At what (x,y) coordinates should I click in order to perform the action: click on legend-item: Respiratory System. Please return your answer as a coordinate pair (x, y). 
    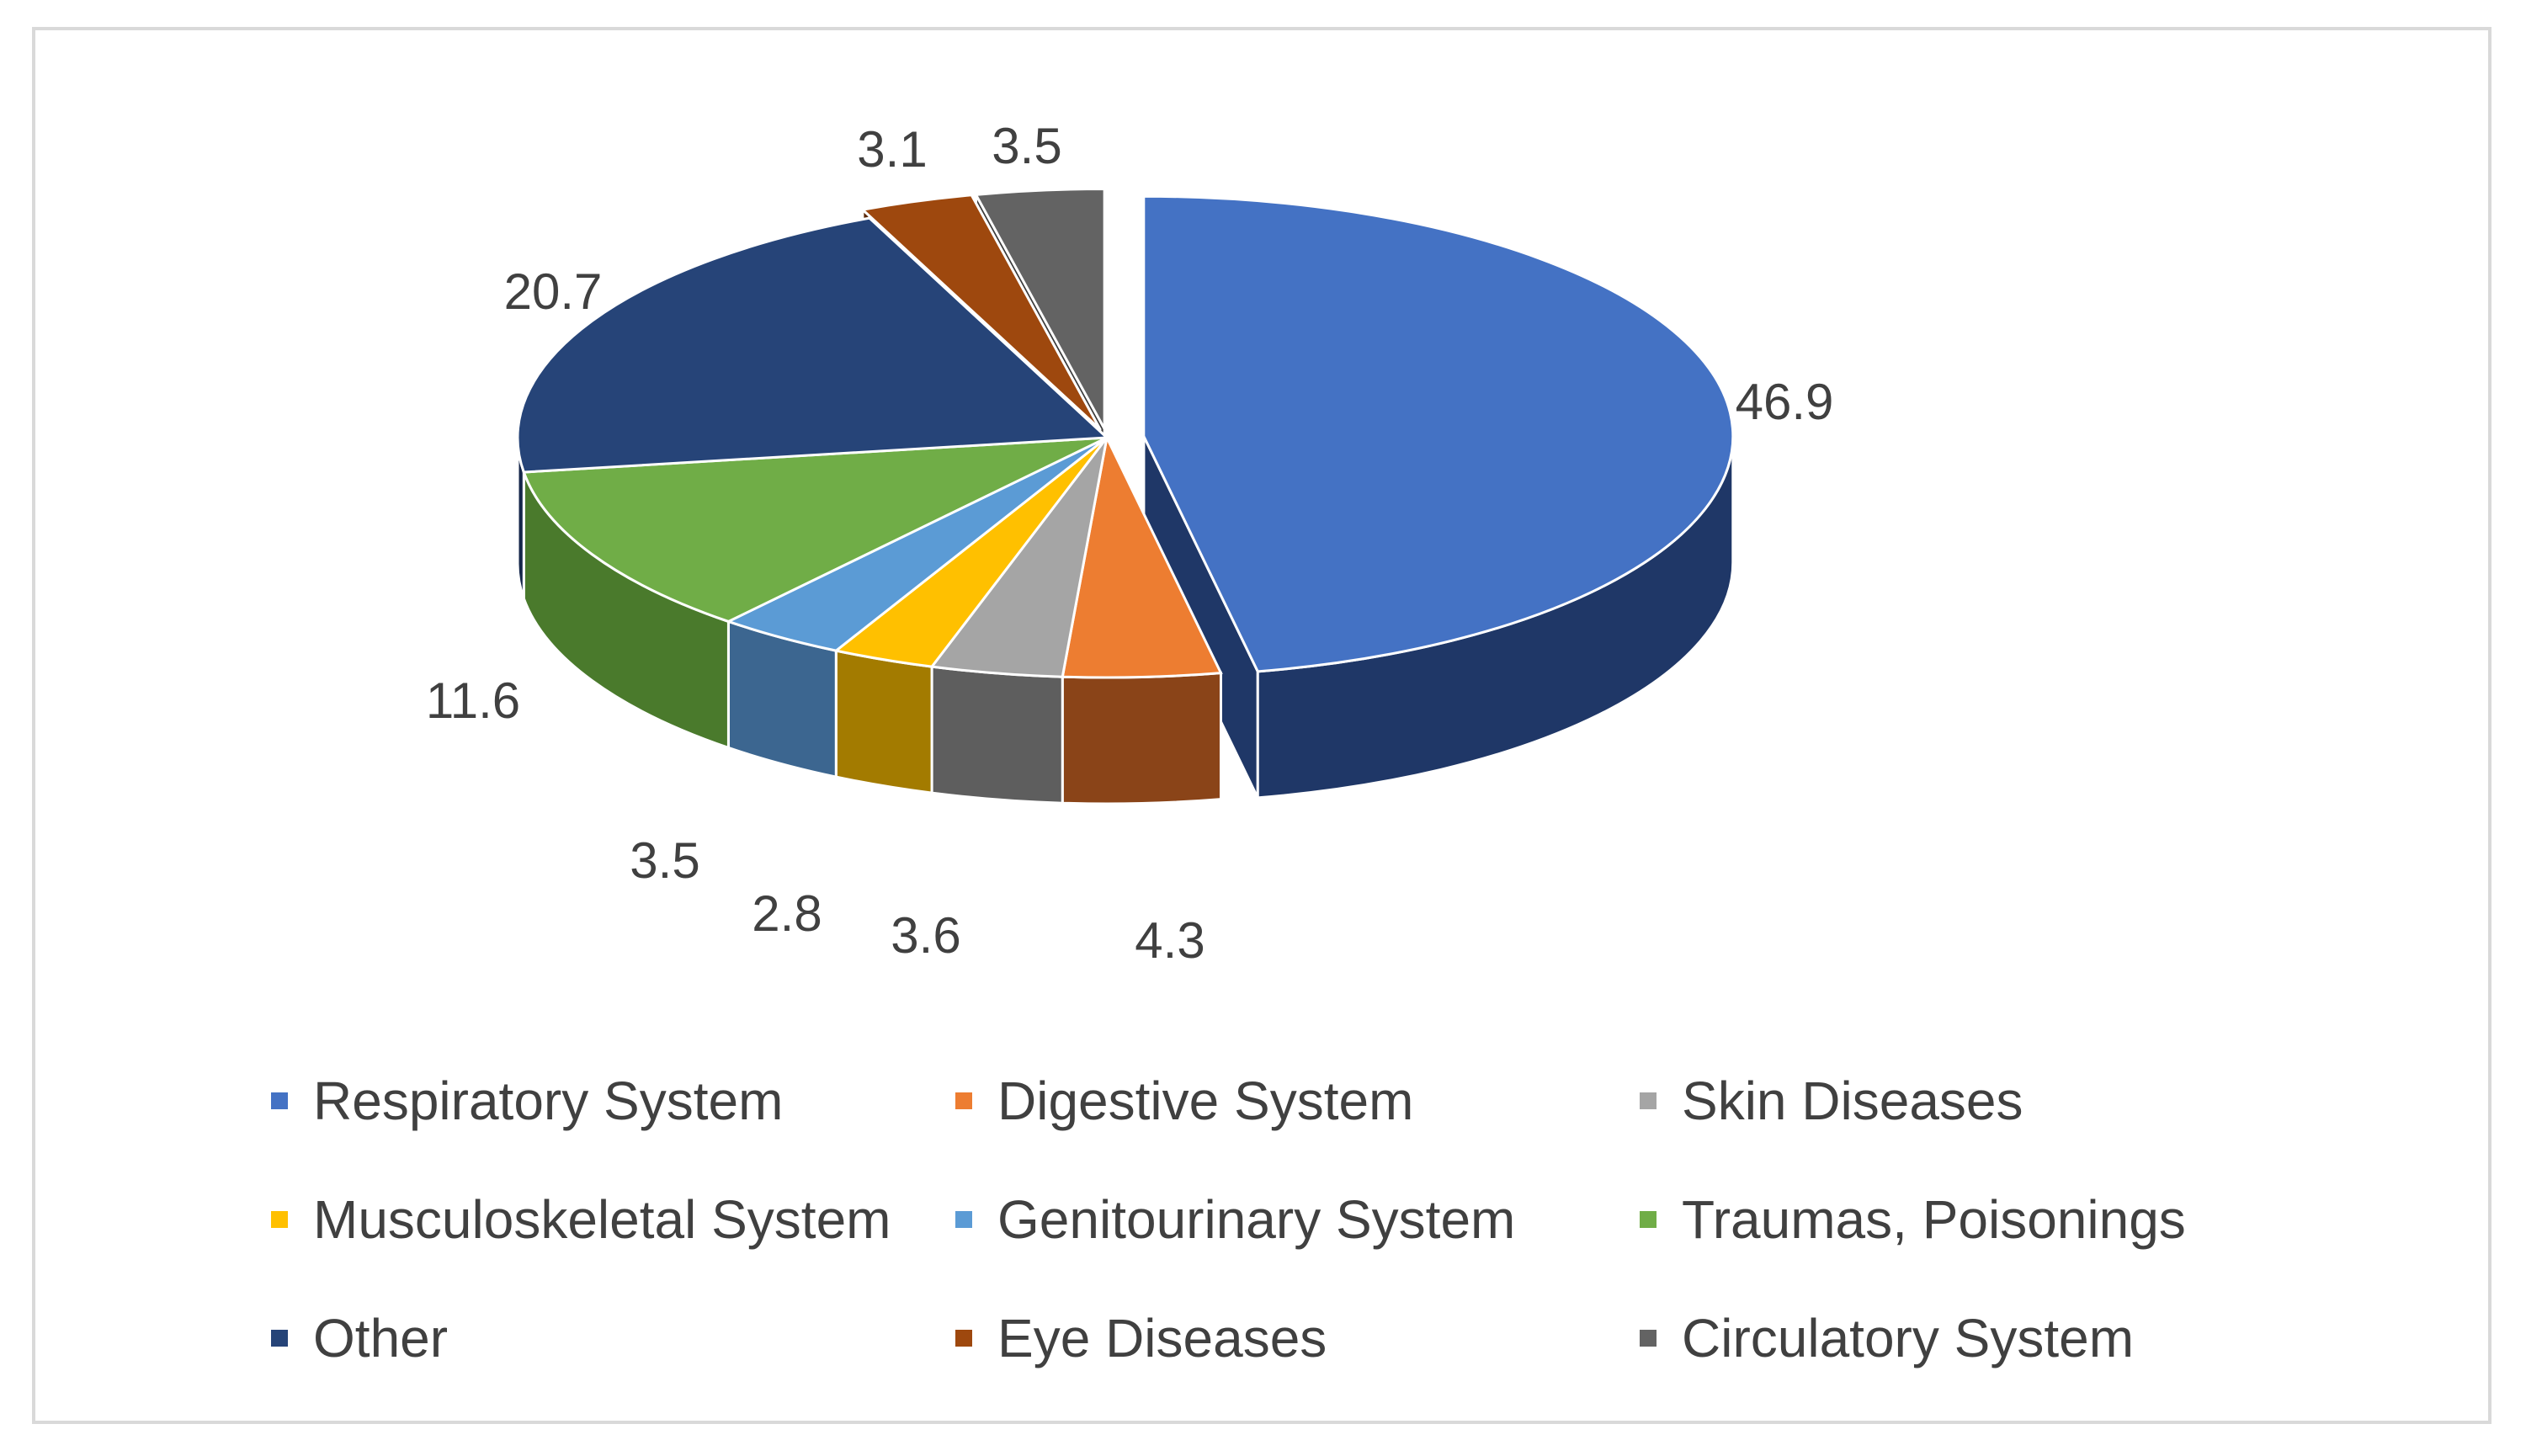
    Looking at the image, I should click on (527, 1101).